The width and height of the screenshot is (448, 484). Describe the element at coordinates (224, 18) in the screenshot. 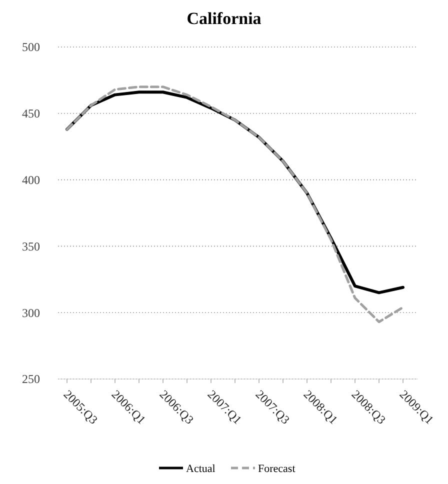

I see `chart-title: California` at that location.